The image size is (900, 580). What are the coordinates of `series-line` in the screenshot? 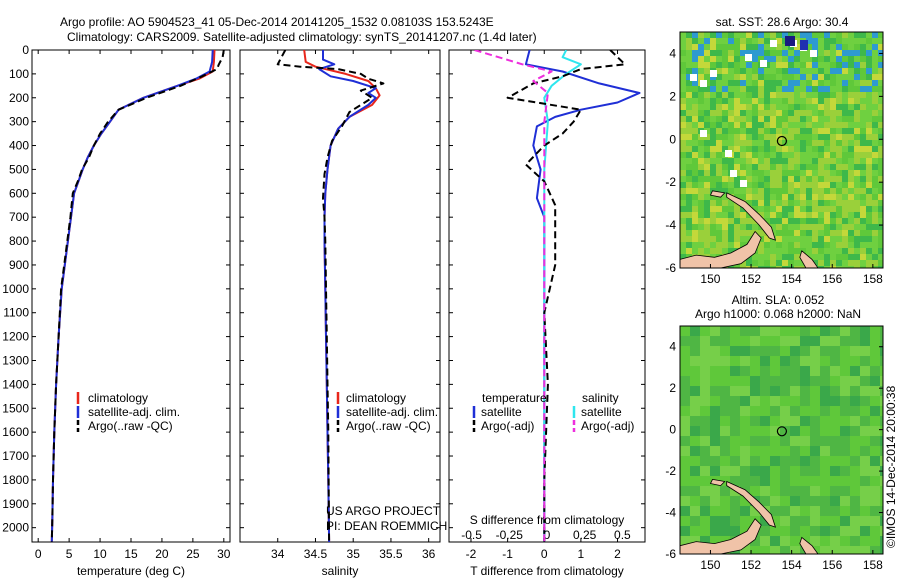 It's located at (562, 296).